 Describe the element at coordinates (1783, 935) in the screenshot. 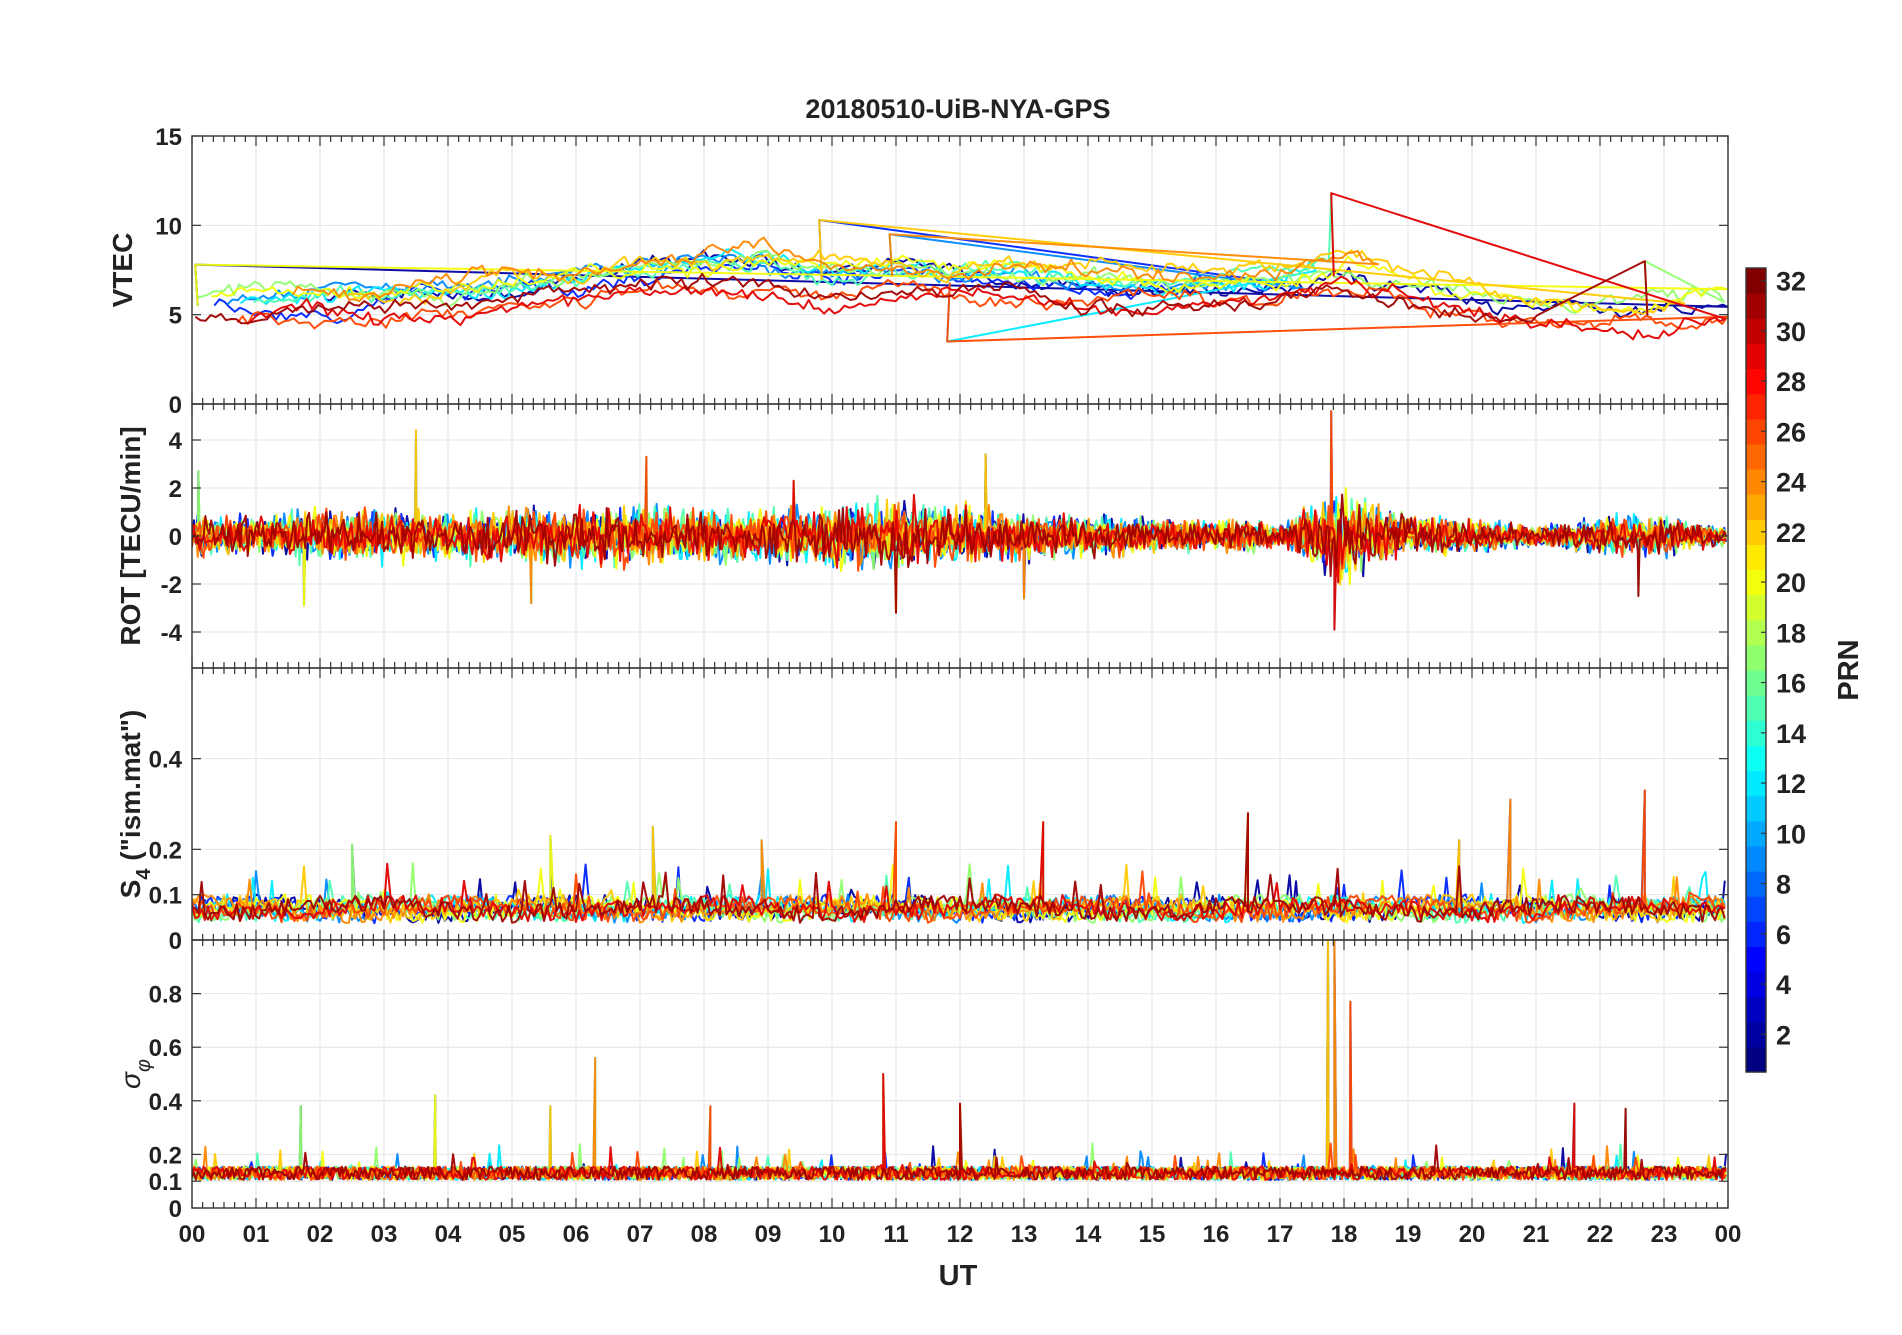

I see `colorbar-tick-label: 6` at that location.